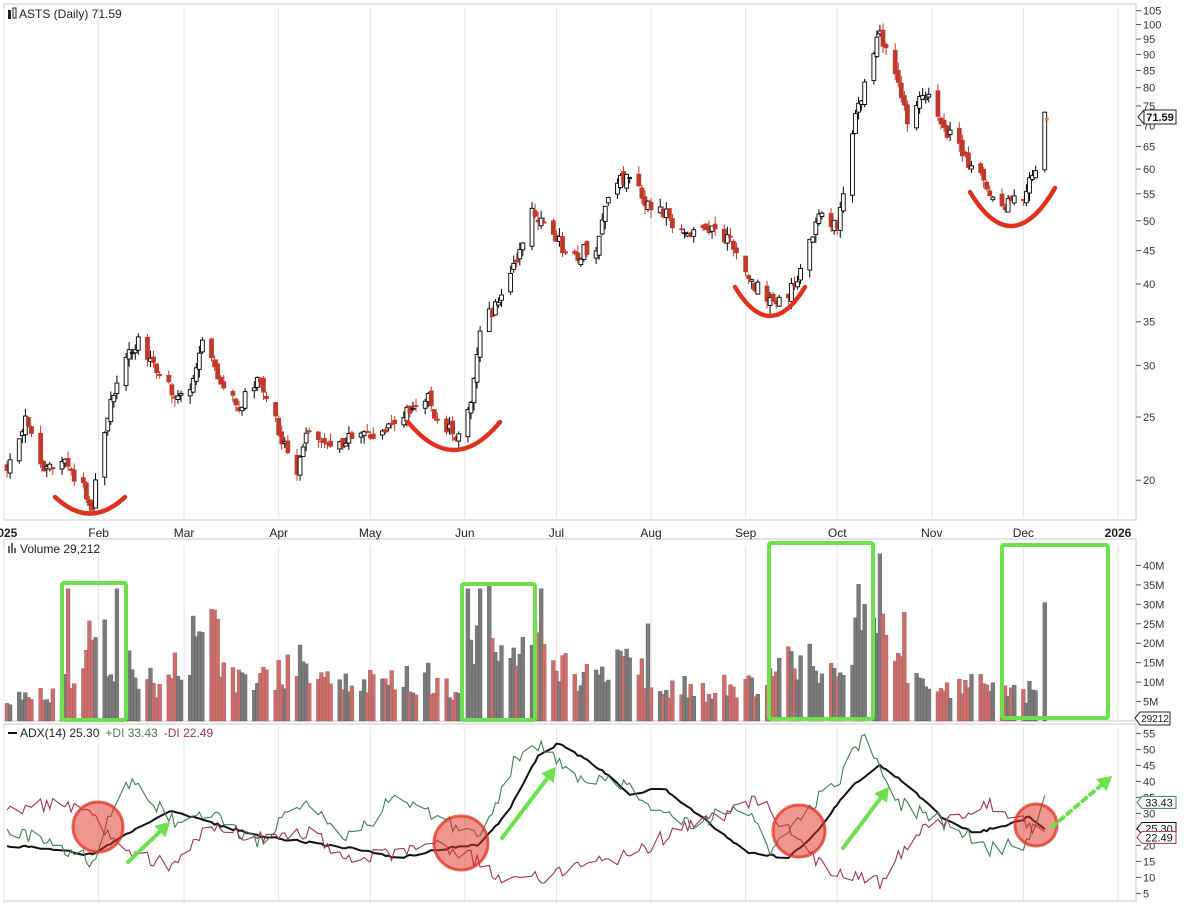 This screenshot has height=910, width=1200. Describe the element at coordinates (131, 733) in the screenshot. I see `plus-di-legend-value: +DI 33.43` at that location.